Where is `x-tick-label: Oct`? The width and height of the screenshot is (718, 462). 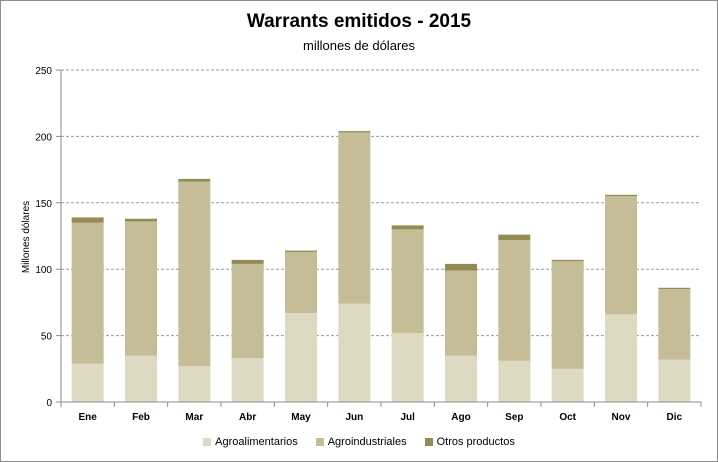
x-tick-label: Oct is located at coordinates (567, 417).